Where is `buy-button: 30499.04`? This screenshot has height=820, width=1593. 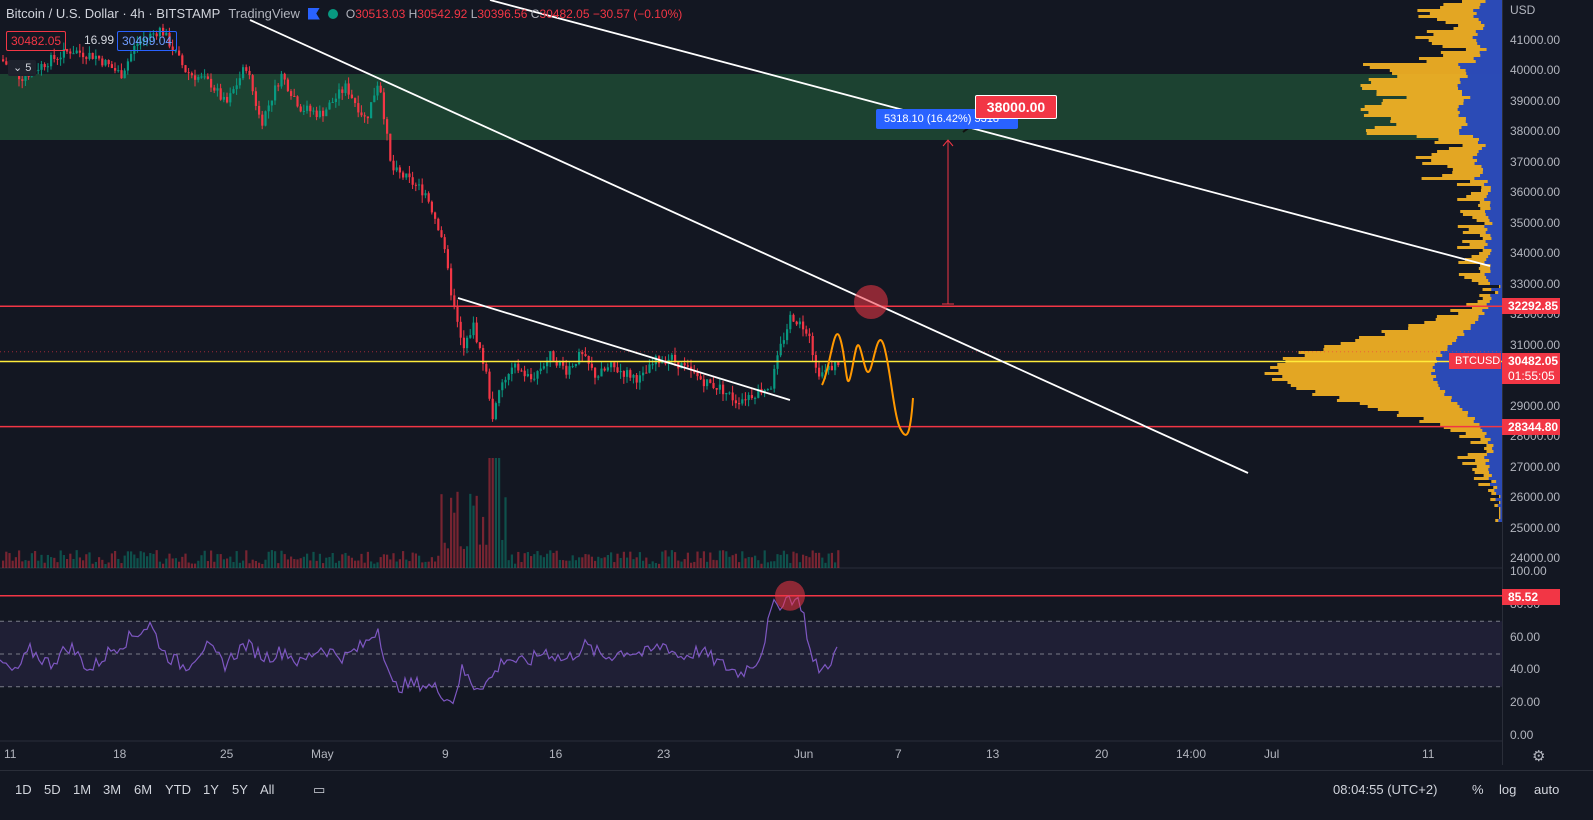
buy-button: 30499.04 is located at coordinates (147, 41).